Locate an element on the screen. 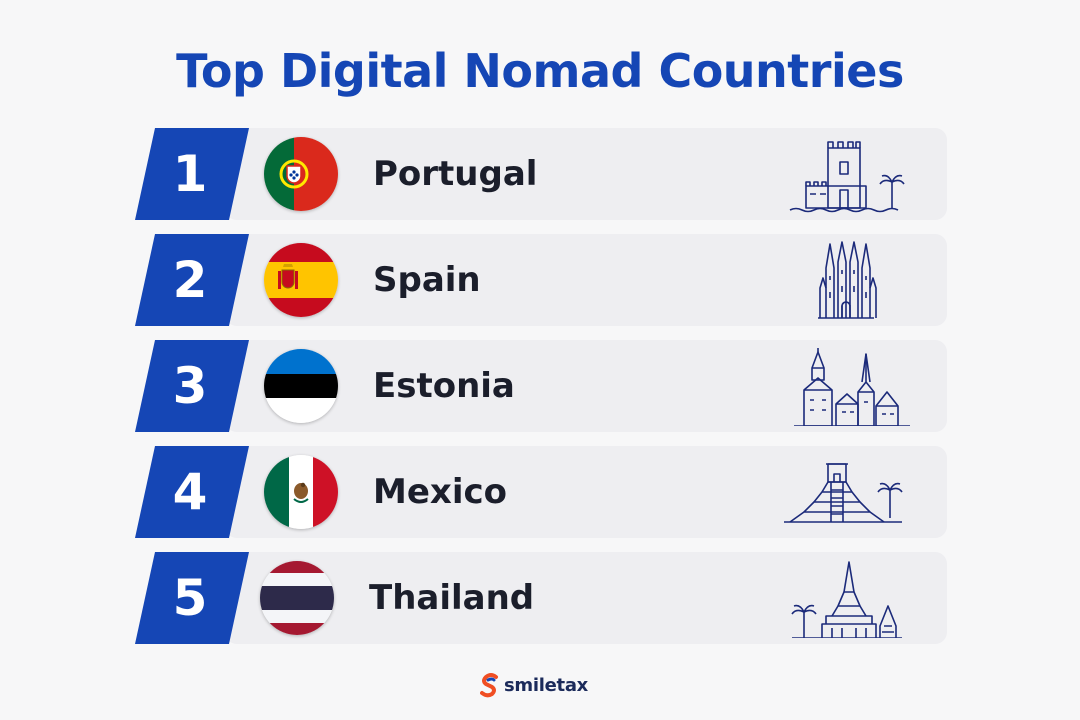  rank-badge: 4 is located at coordinates (192, 492).